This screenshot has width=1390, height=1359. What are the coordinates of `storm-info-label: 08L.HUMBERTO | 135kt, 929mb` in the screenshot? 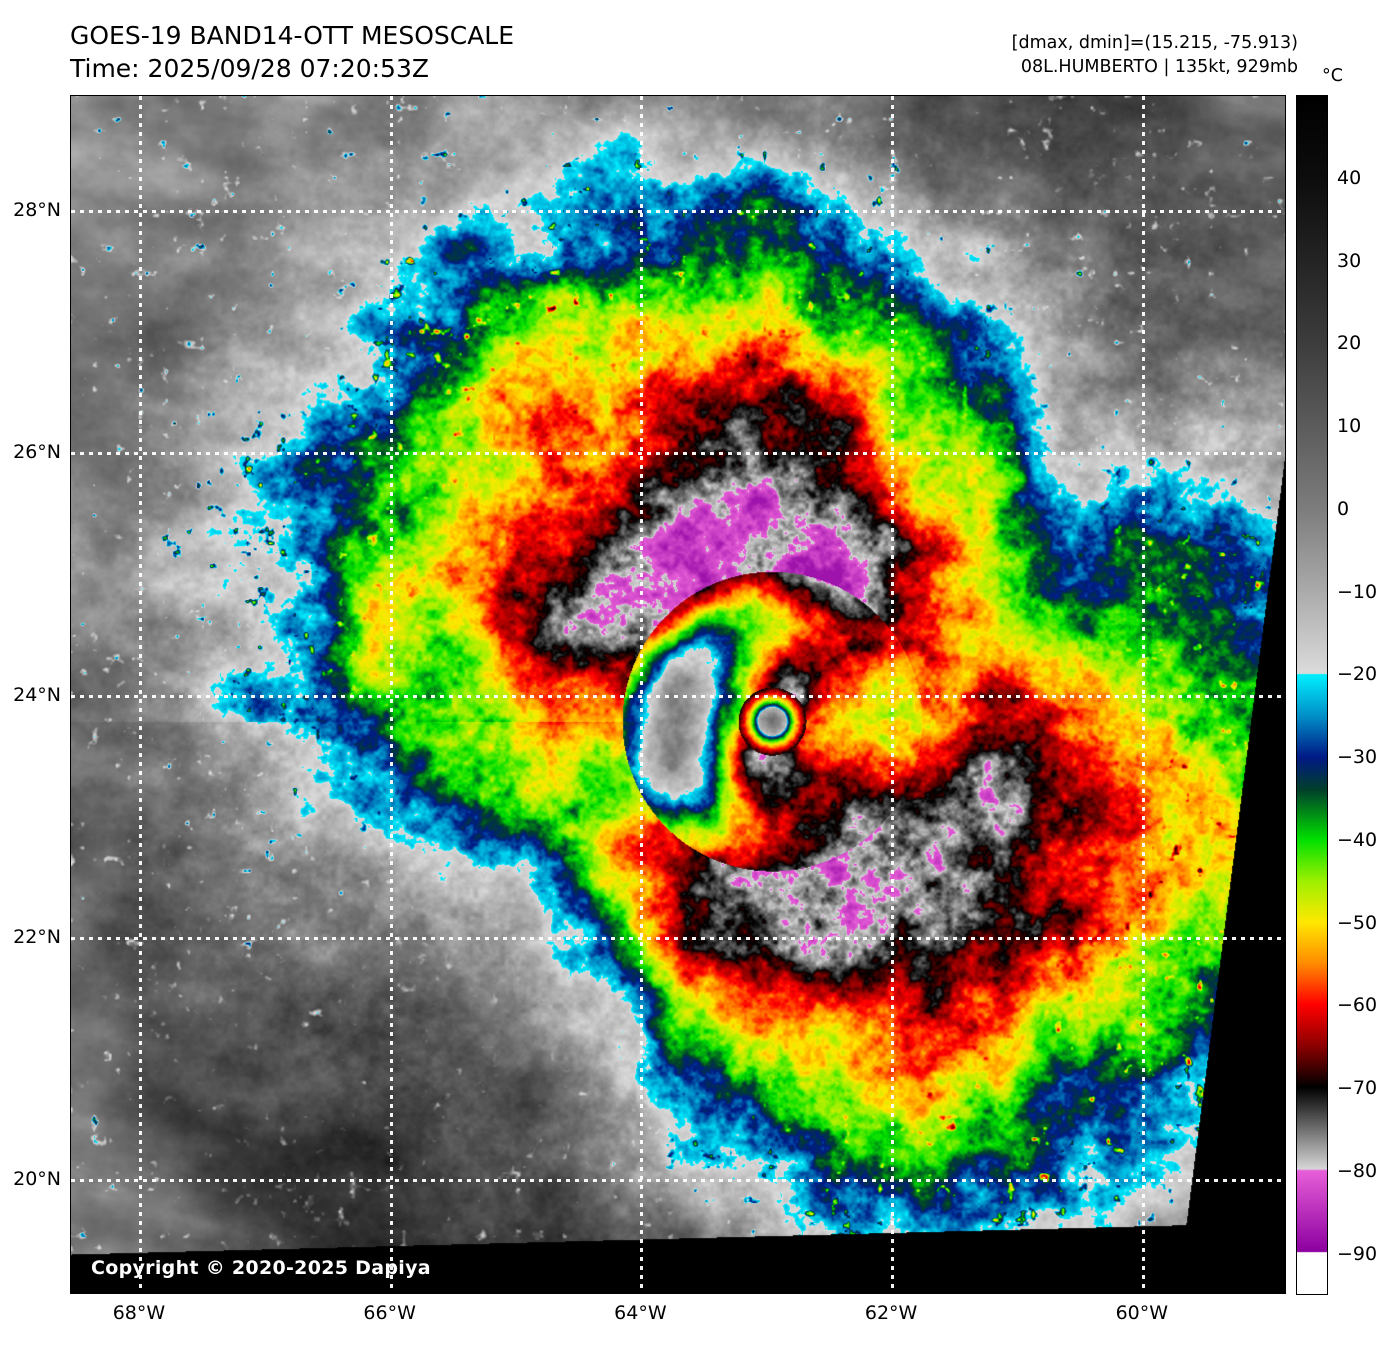 It's located at (1159, 66).